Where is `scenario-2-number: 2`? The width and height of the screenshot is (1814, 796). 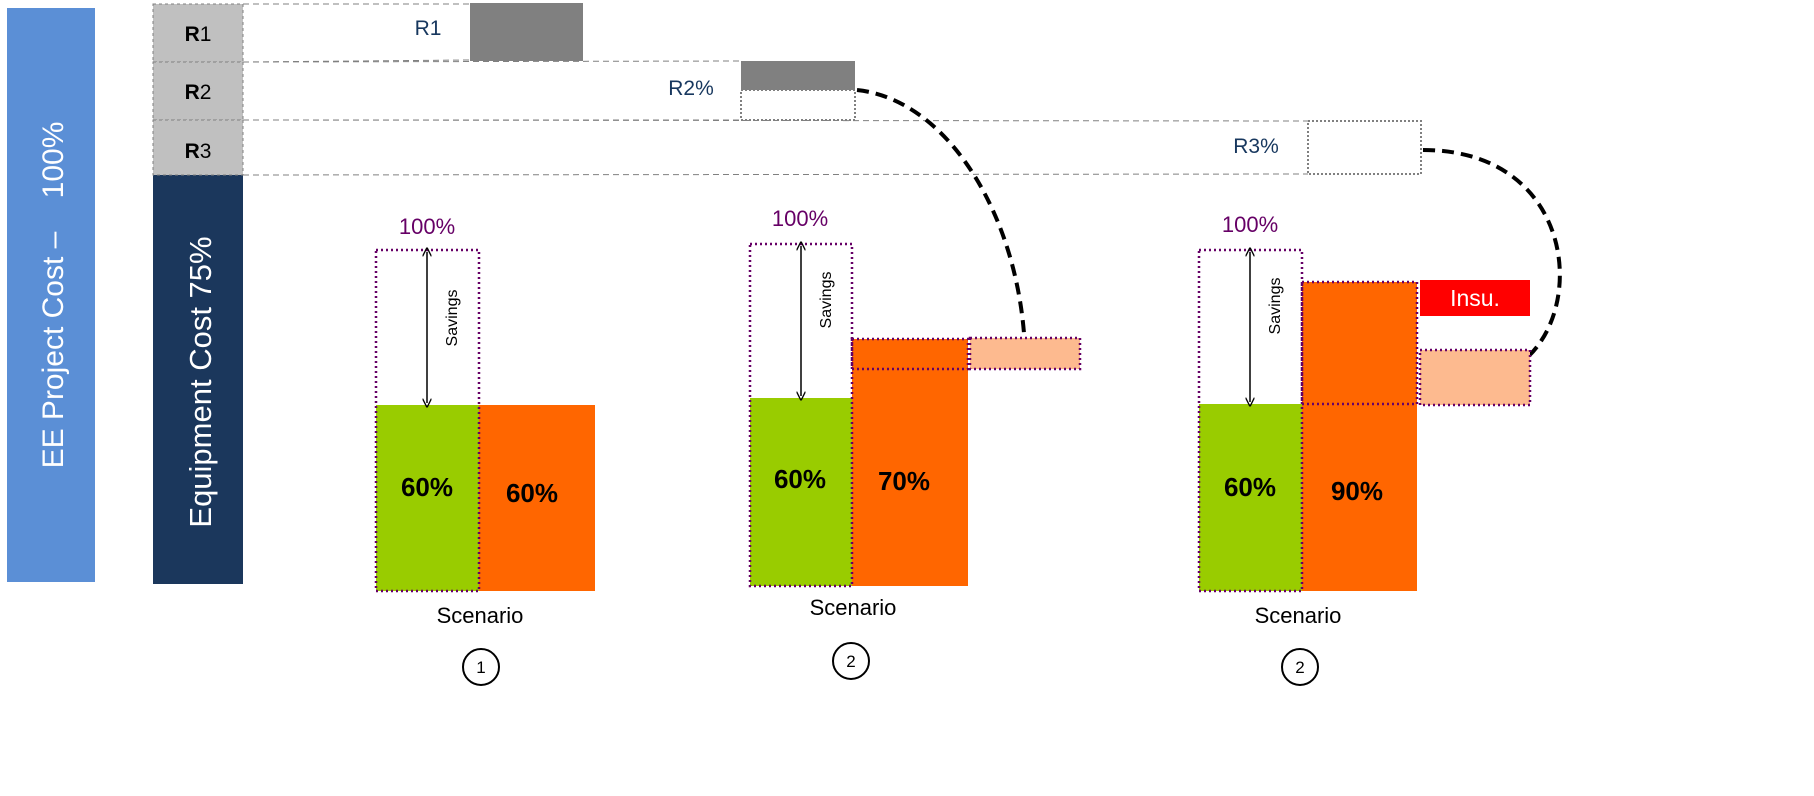 scenario-2-number: 2 is located at coordinates (850, 661).